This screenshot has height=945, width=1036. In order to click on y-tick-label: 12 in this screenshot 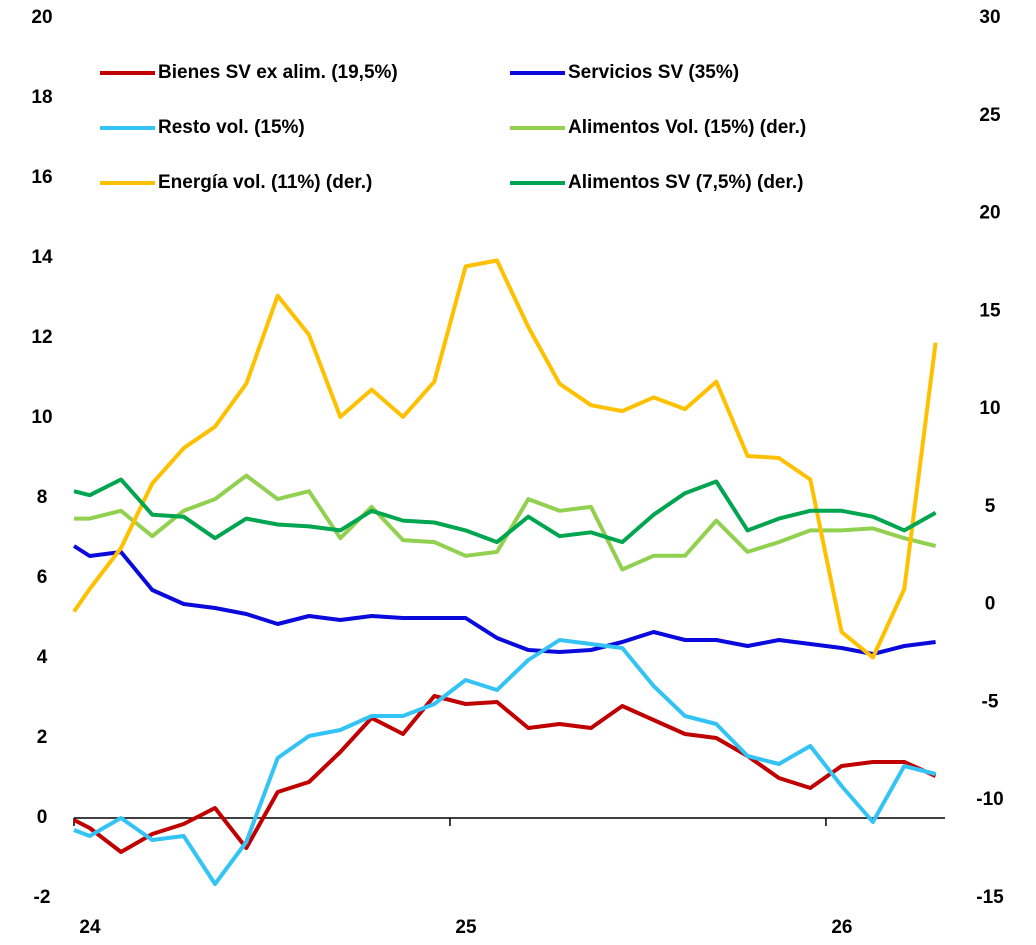, I will do `click(41, 337)`.